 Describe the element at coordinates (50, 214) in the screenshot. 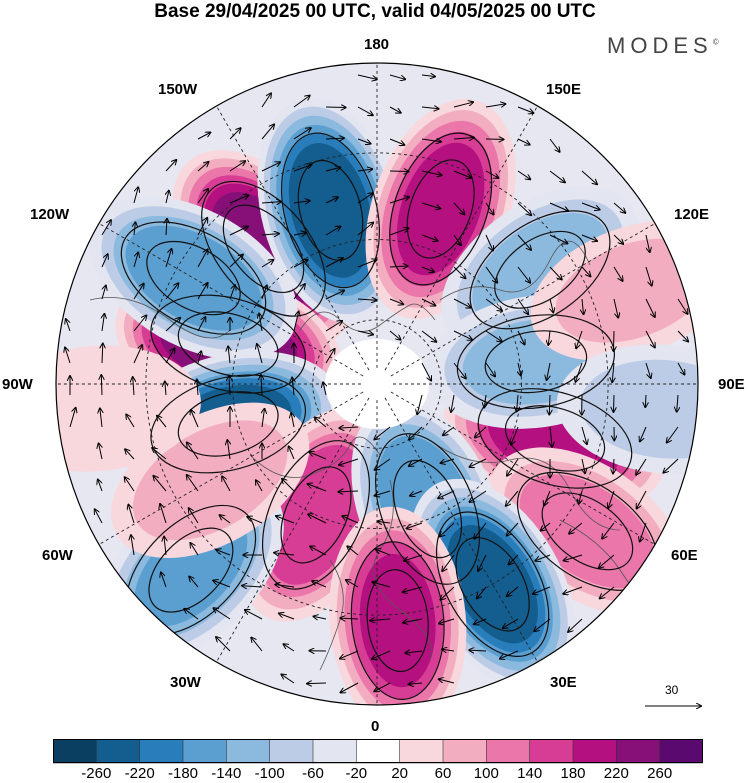

I see `lon-label-120w: 120W` at that location.